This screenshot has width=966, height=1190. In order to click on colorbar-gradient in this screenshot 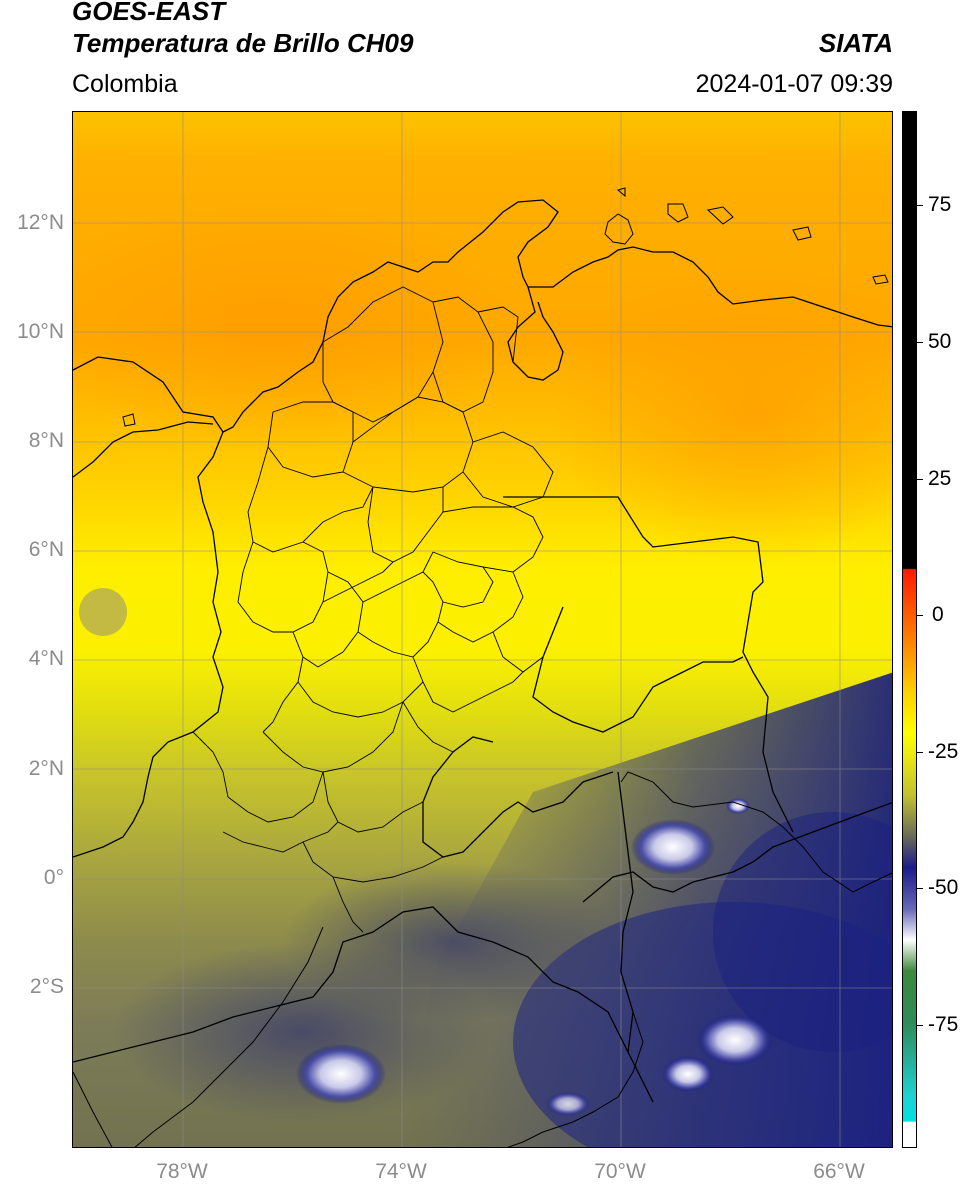, I will do `click(909, 629)`.